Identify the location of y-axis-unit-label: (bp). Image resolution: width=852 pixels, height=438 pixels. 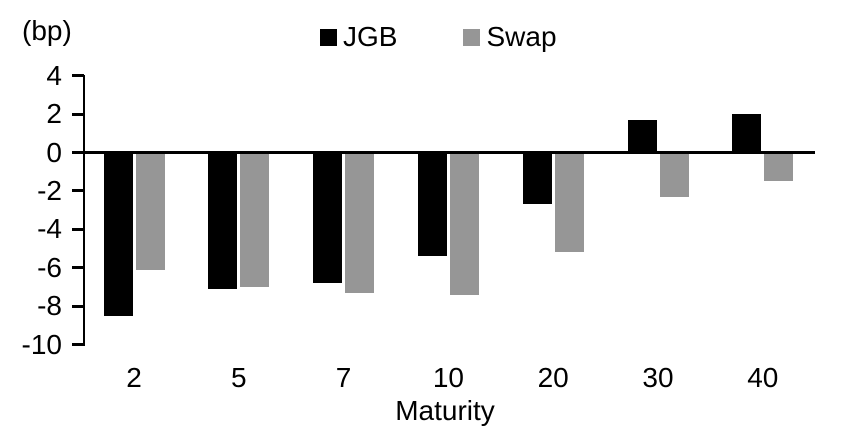
(47, 30).